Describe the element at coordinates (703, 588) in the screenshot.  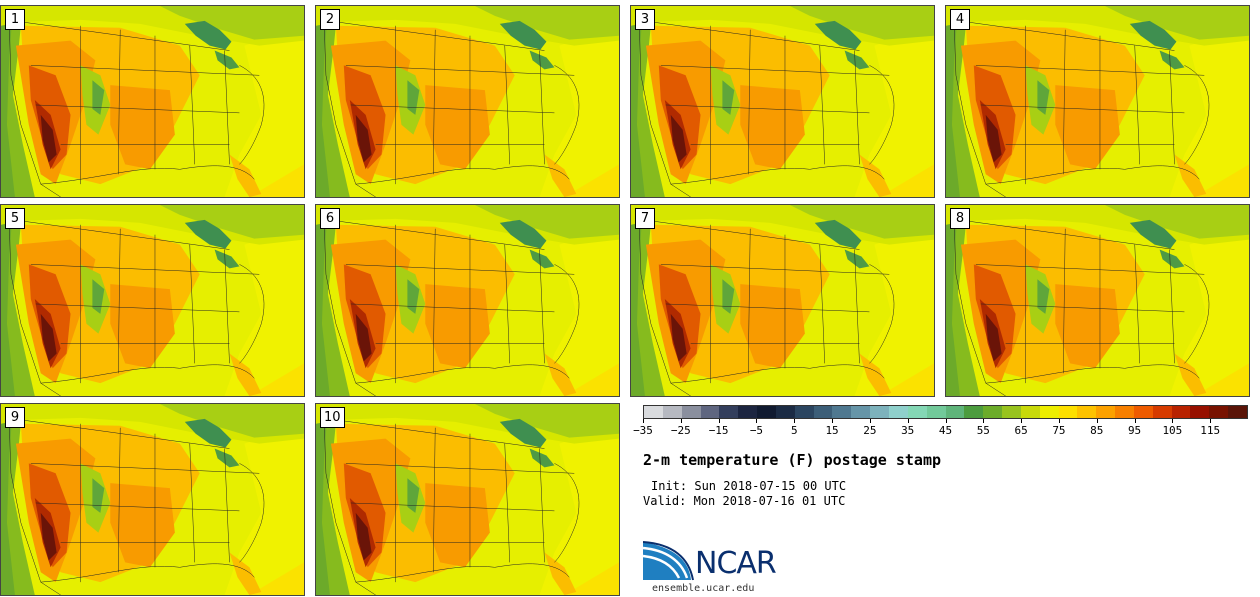
I see `website-link: ensemble.ucar.edu` at that location.